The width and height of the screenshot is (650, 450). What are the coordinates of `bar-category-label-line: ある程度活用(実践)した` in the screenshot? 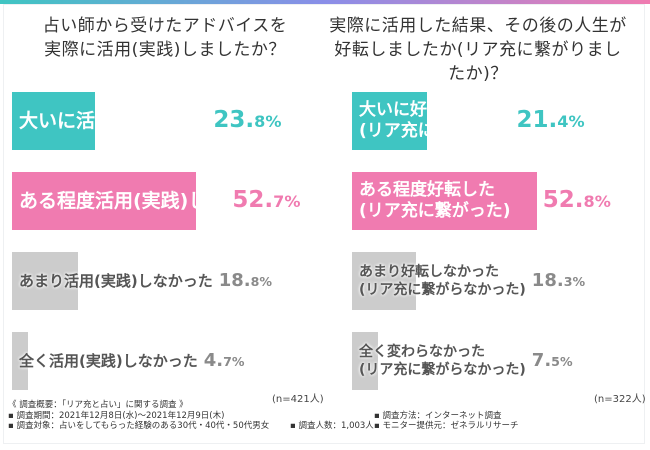 It's located at (123, 200).